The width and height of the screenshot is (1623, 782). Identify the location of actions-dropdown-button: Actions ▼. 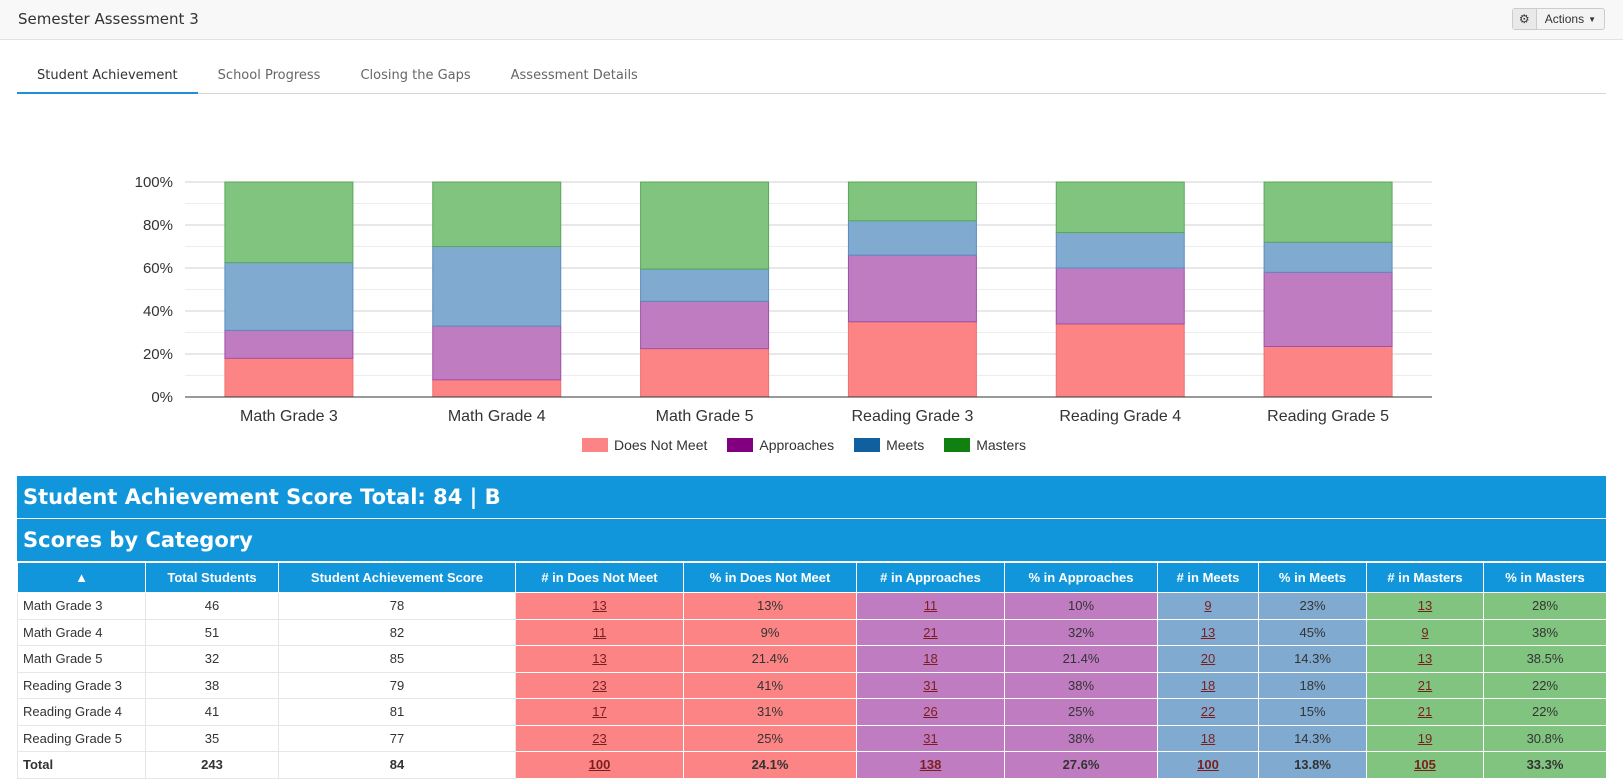
(1570, 19).